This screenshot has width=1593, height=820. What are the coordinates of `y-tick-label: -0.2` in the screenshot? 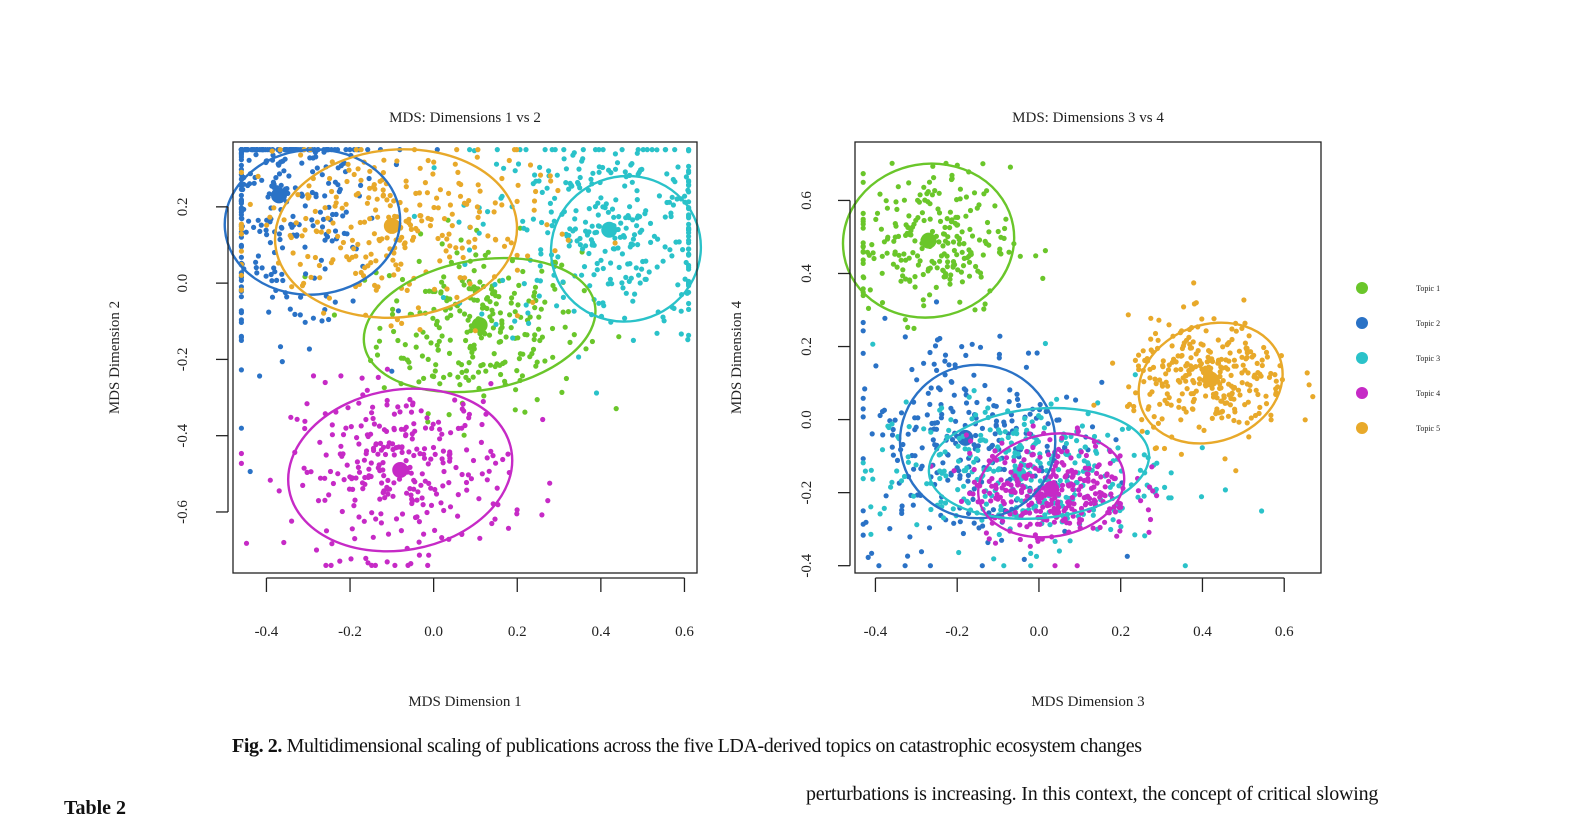 It's located at (807, 493).